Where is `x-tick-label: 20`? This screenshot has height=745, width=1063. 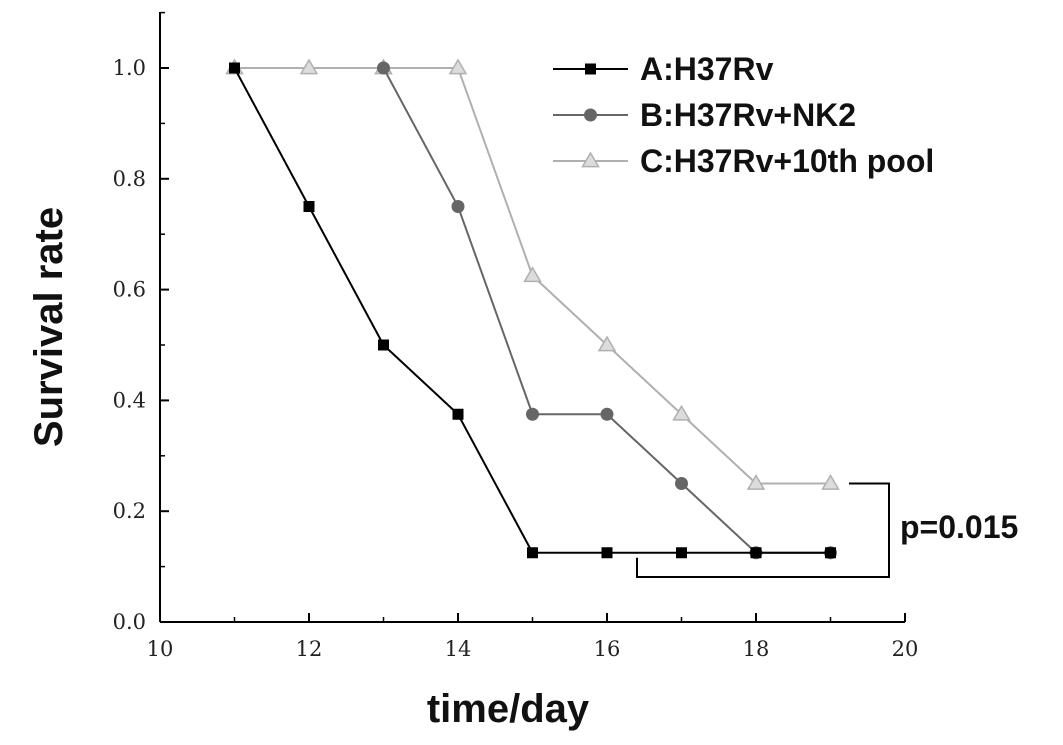
x-tick-label: 20 is located at coordinates (905, 649).